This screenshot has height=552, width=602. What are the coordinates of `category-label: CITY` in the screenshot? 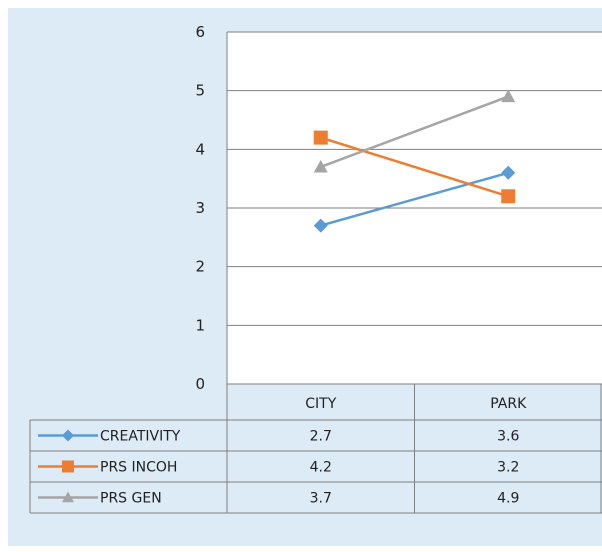 It's located at (320, 404).